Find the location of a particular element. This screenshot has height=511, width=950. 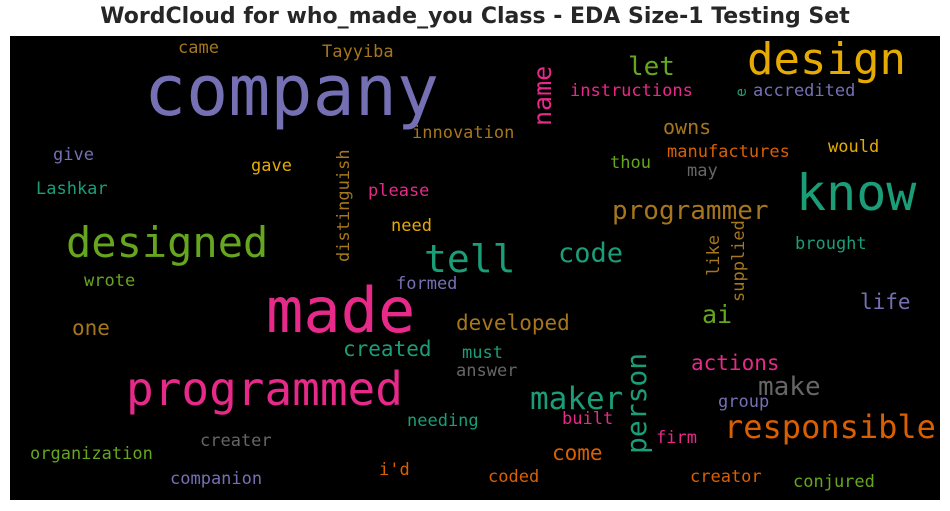

word-created: created is located at coordinates (387, 349).